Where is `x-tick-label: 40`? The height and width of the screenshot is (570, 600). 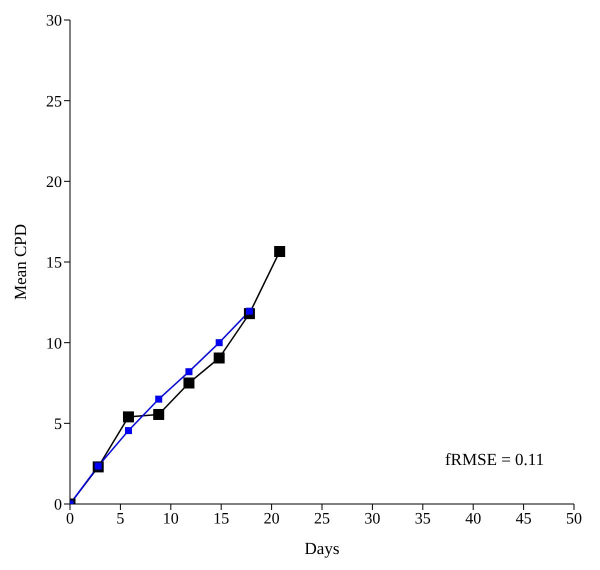 x-tick-label: 40 is located at coordinates (473, 519).